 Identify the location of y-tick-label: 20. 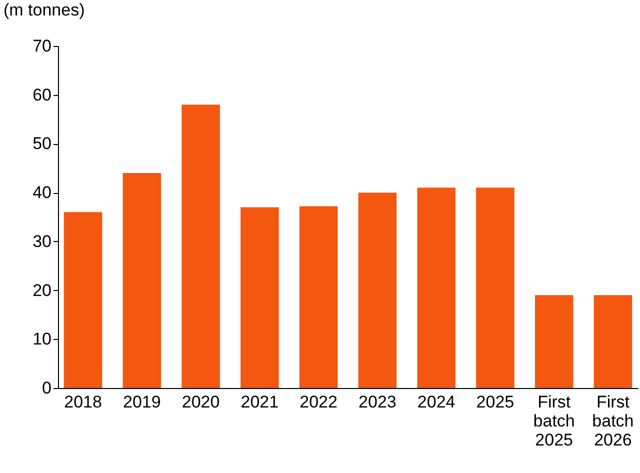
(42, 290).